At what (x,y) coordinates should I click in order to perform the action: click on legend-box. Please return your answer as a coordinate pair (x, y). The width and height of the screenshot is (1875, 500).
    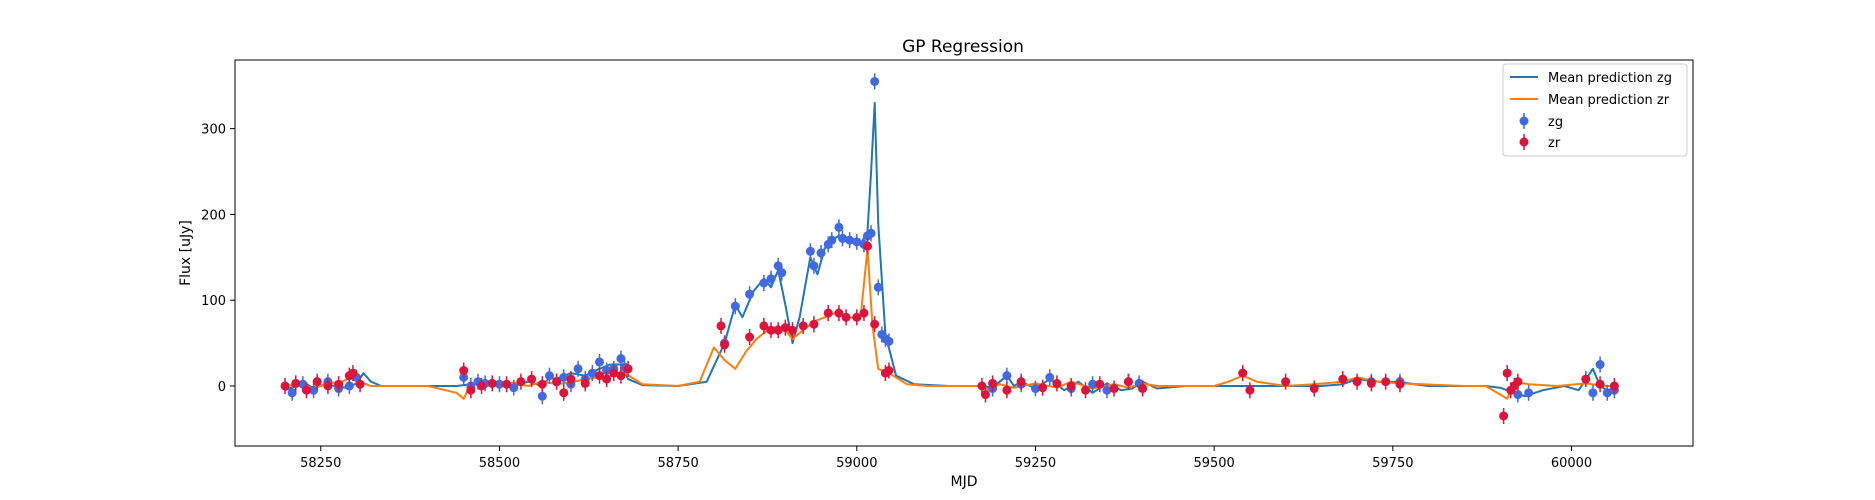
    Looking at the image, I should click on (1595, 110).